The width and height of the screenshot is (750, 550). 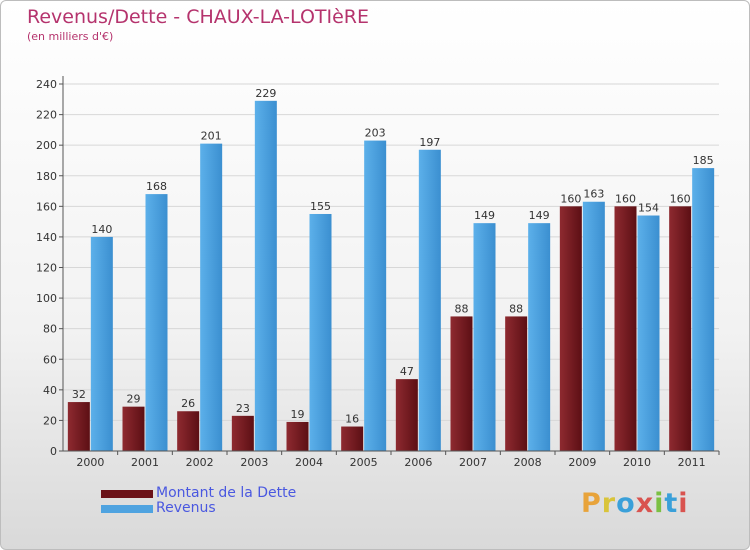 I want to click on data-label-debt: 32, so click(x=79, y=394).